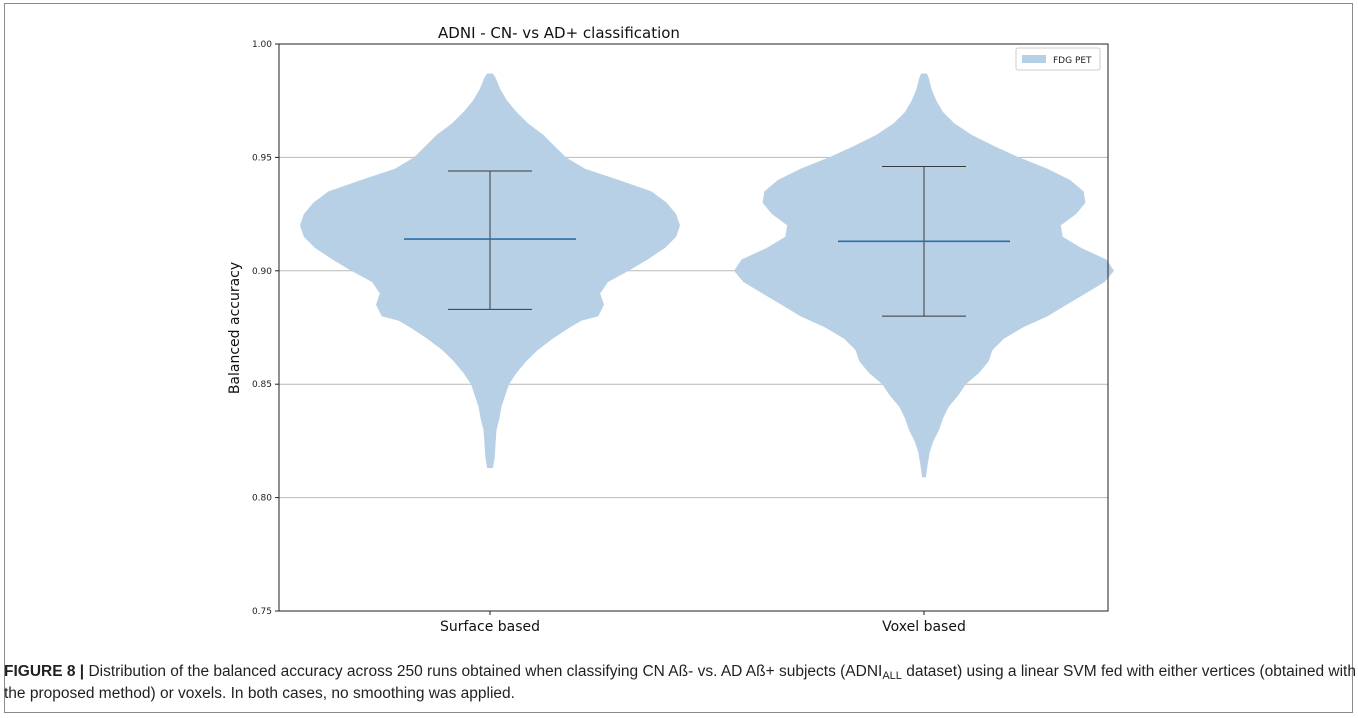 This screenshot has width=1358, height=718. What do you see at coordinates (262, 158) in the screenshot?
I see `y-tick-label: 0.95` at bounding box center [262, 158].